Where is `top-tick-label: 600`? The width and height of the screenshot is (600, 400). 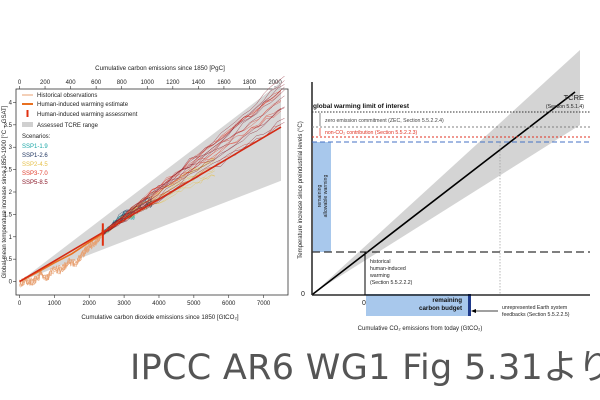
top-tick-label: 600 is located at coordinates (96, 83).